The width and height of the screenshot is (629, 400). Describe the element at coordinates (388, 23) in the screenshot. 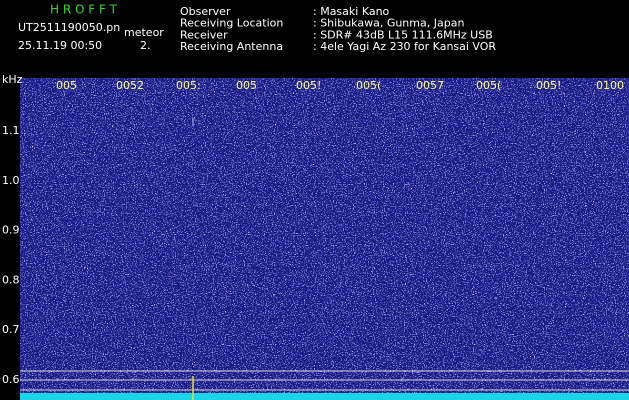

I see `info-value: : Shibukawa, Gunma, Japan` at that location.